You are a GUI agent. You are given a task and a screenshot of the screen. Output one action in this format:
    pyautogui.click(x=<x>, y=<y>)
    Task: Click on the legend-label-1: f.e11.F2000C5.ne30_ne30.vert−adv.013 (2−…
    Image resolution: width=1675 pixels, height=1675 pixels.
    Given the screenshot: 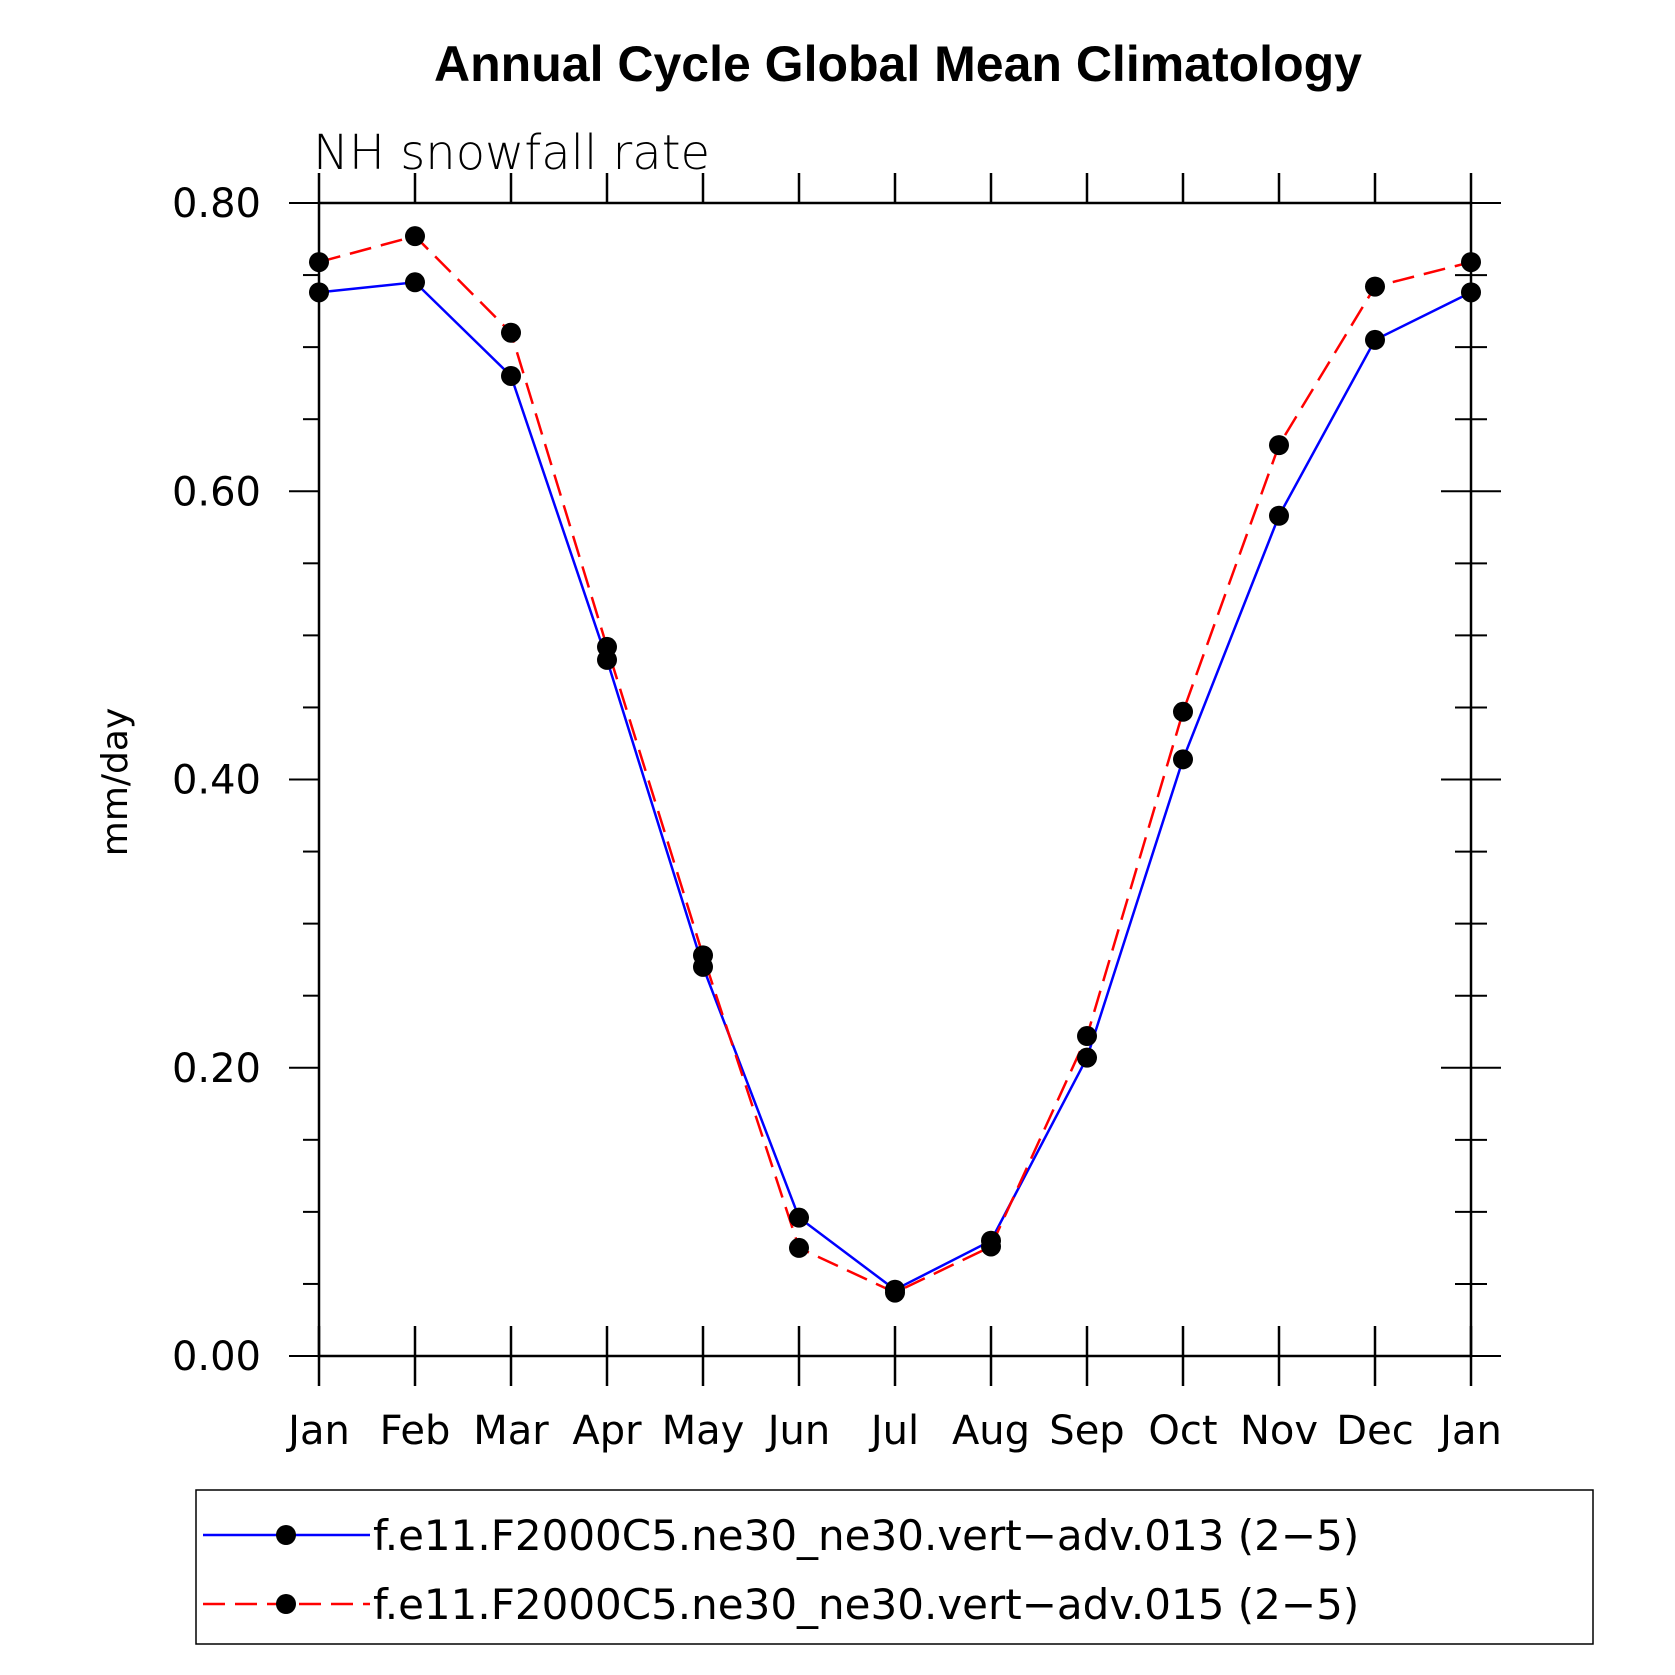 What is the action you would take?
    pyautogui.click(x=866, y=1535)
    